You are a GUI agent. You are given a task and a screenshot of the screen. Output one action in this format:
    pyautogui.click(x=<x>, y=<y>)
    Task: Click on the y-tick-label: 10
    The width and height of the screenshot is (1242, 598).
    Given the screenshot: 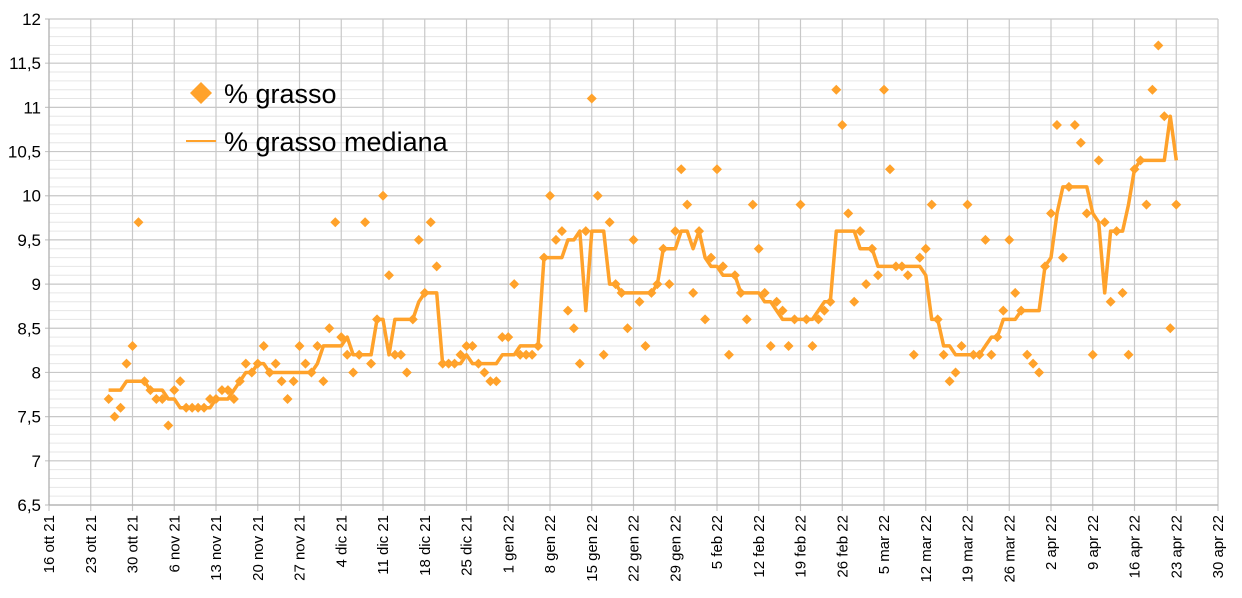 What is the action you would take?
    pyautogui.click(x=31, y=196)
    